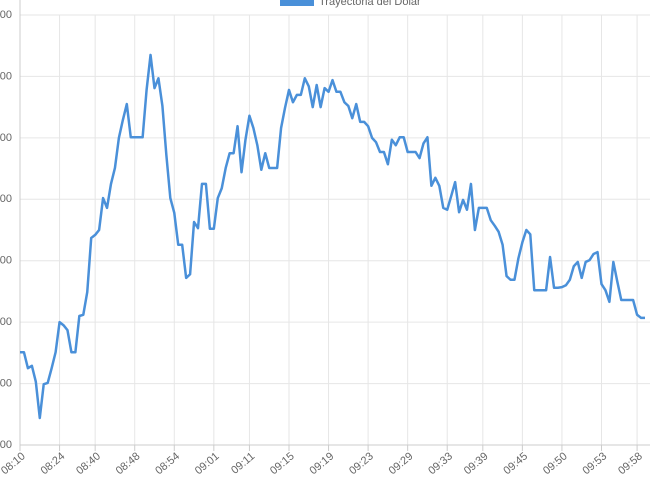  Describe the element at coordinates (401, 463) in the screenshot. I see `x-tick-label: 09:29` at that location.